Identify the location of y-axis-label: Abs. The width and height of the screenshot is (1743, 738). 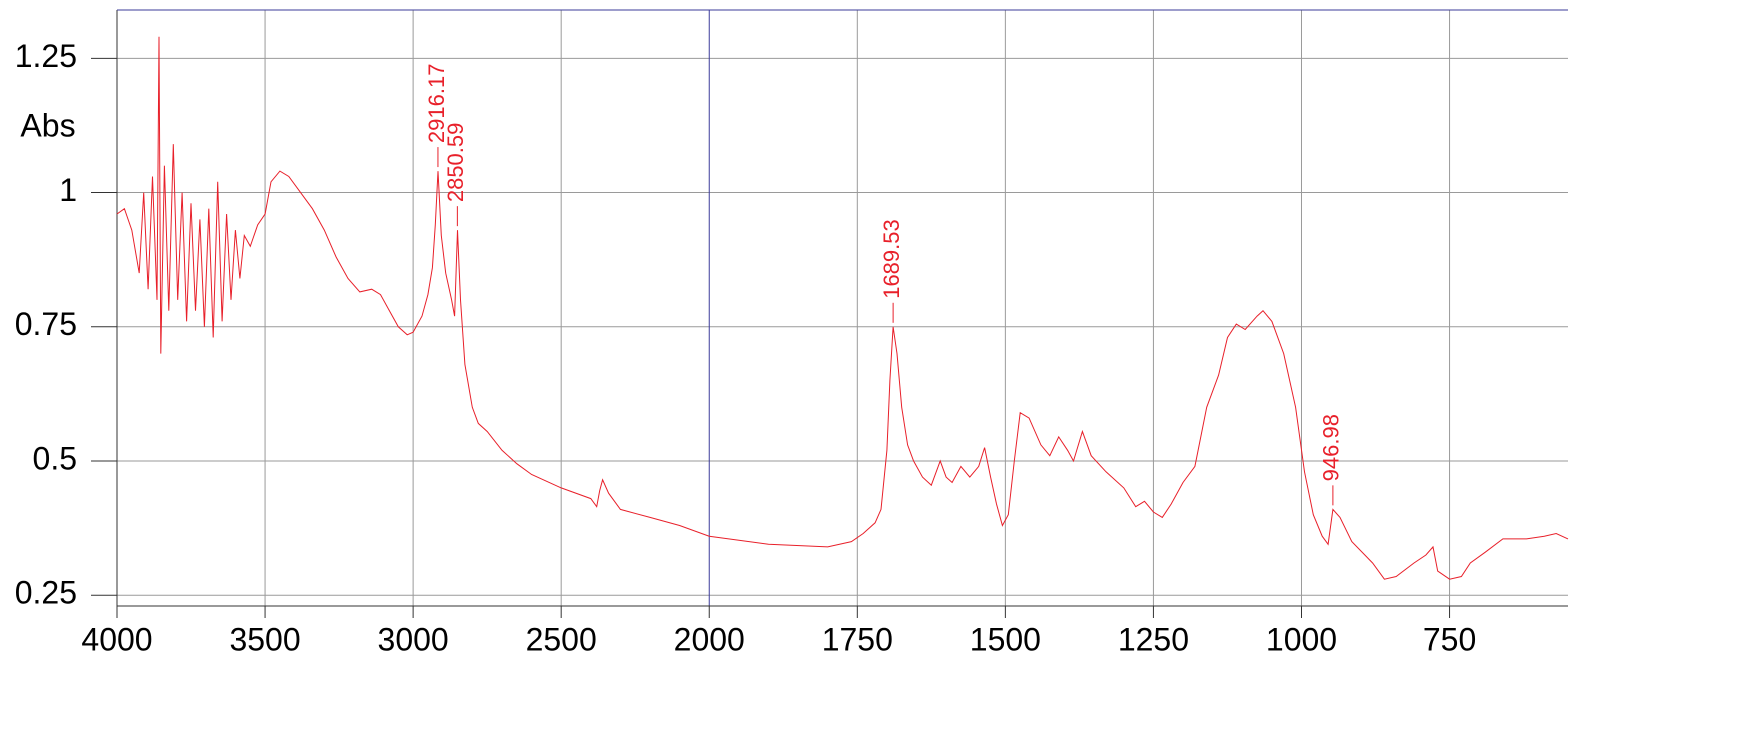
(47, 125).